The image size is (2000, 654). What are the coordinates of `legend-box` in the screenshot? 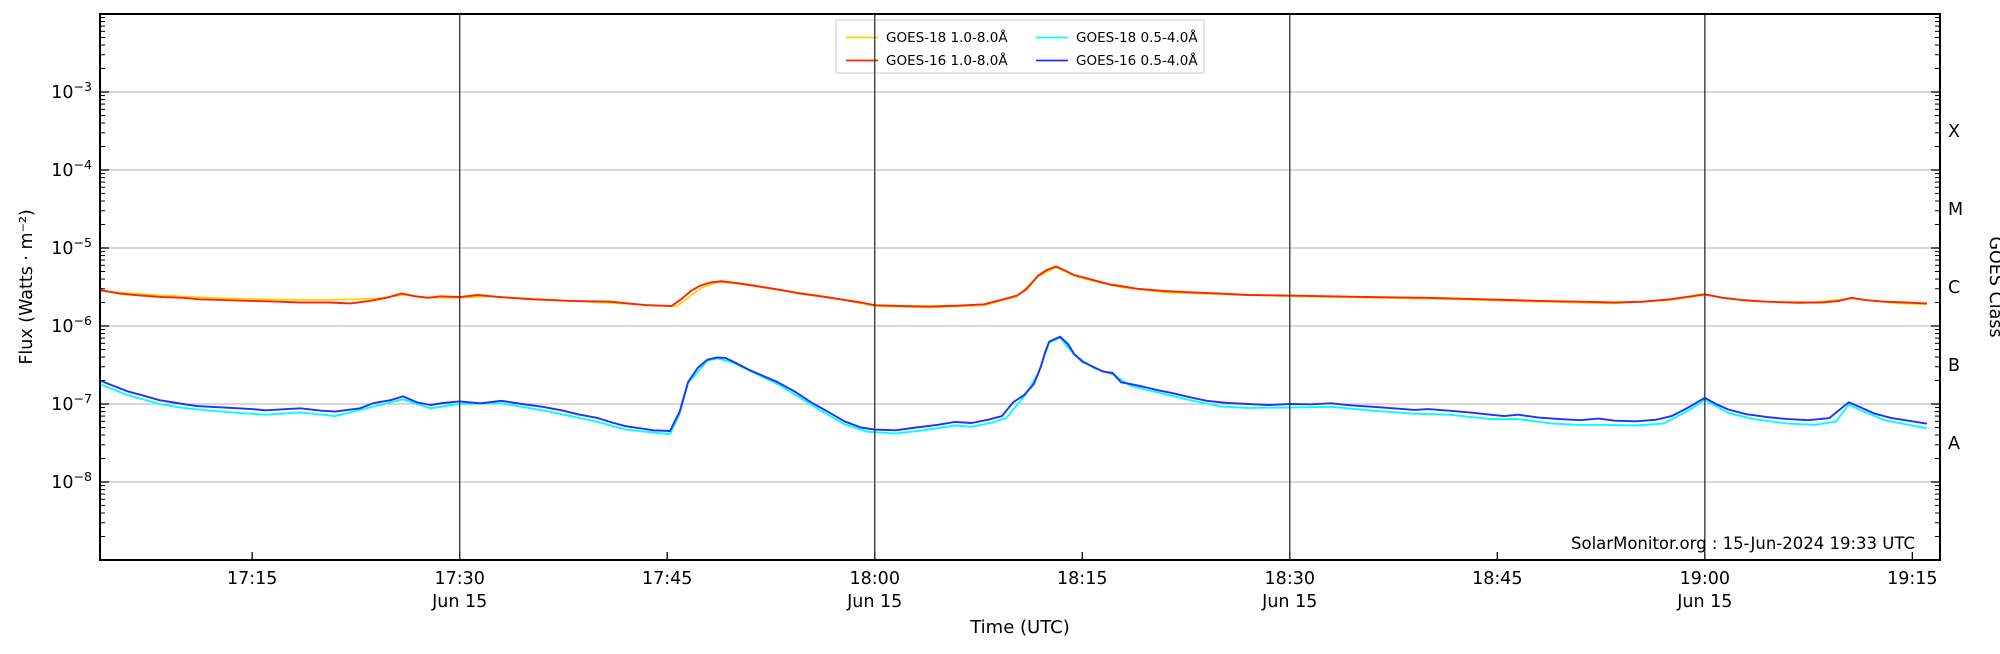 It's located at (1020, 46).